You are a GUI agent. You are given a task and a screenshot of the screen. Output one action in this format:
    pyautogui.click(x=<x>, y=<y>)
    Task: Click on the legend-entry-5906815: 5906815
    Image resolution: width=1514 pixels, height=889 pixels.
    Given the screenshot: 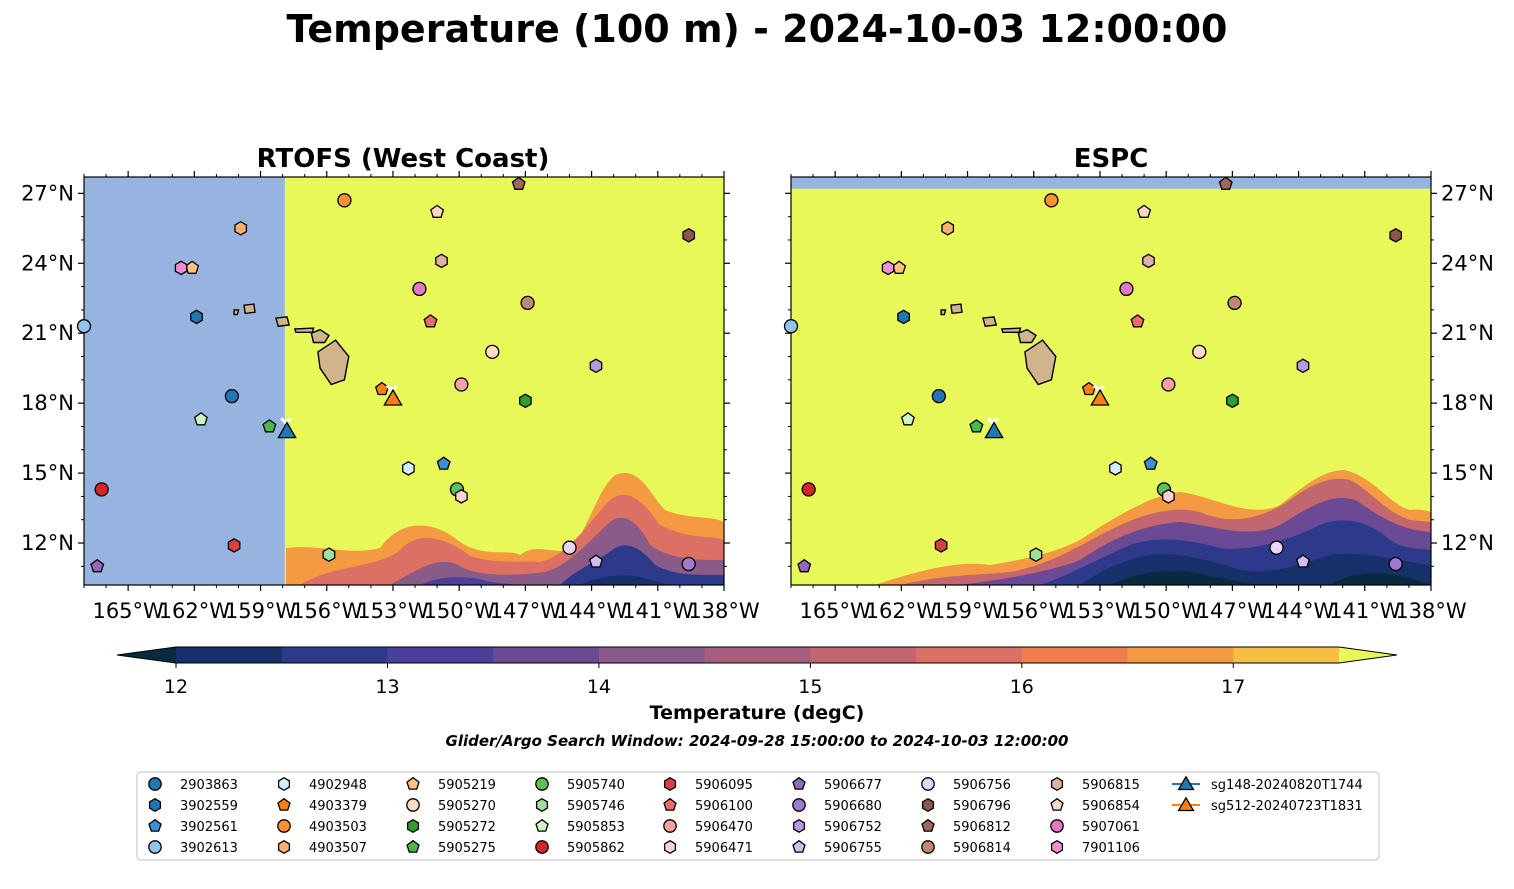 What is the action you would take?
    pyautogui.click(x=1095, y=784)
    